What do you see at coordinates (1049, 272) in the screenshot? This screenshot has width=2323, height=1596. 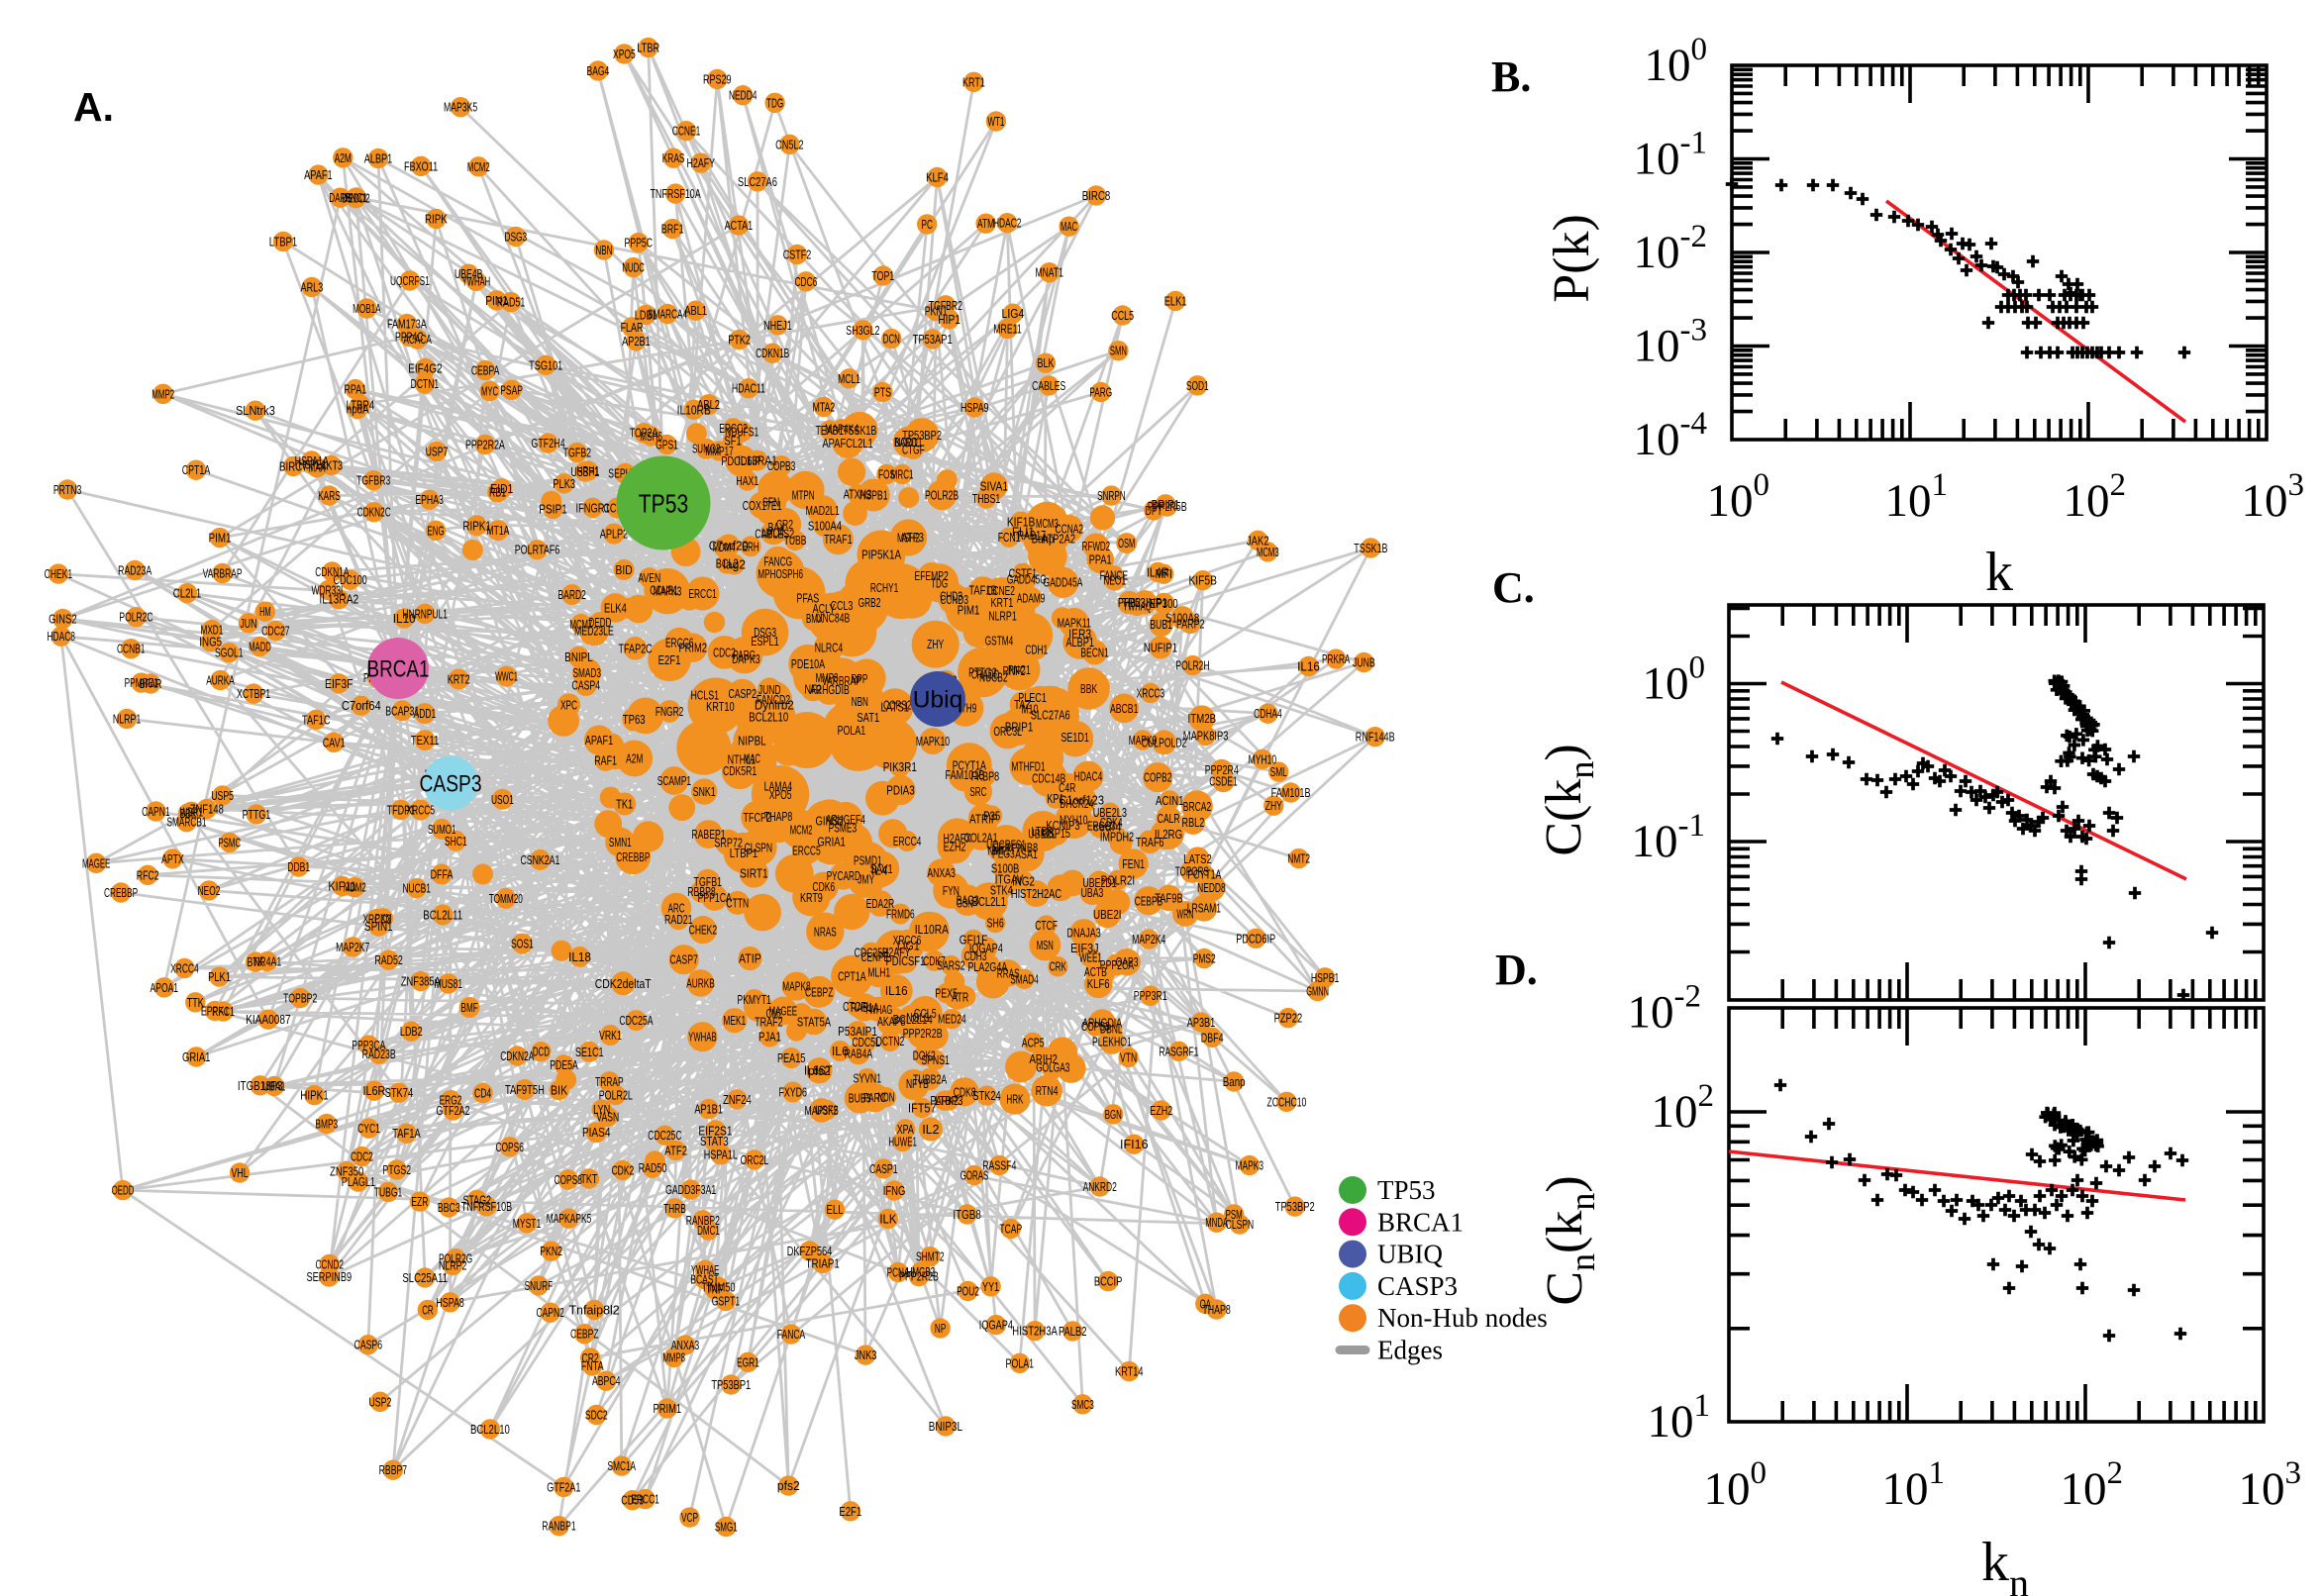 I see `svg-text: MNAT1` at bounding box center [1049, 272].